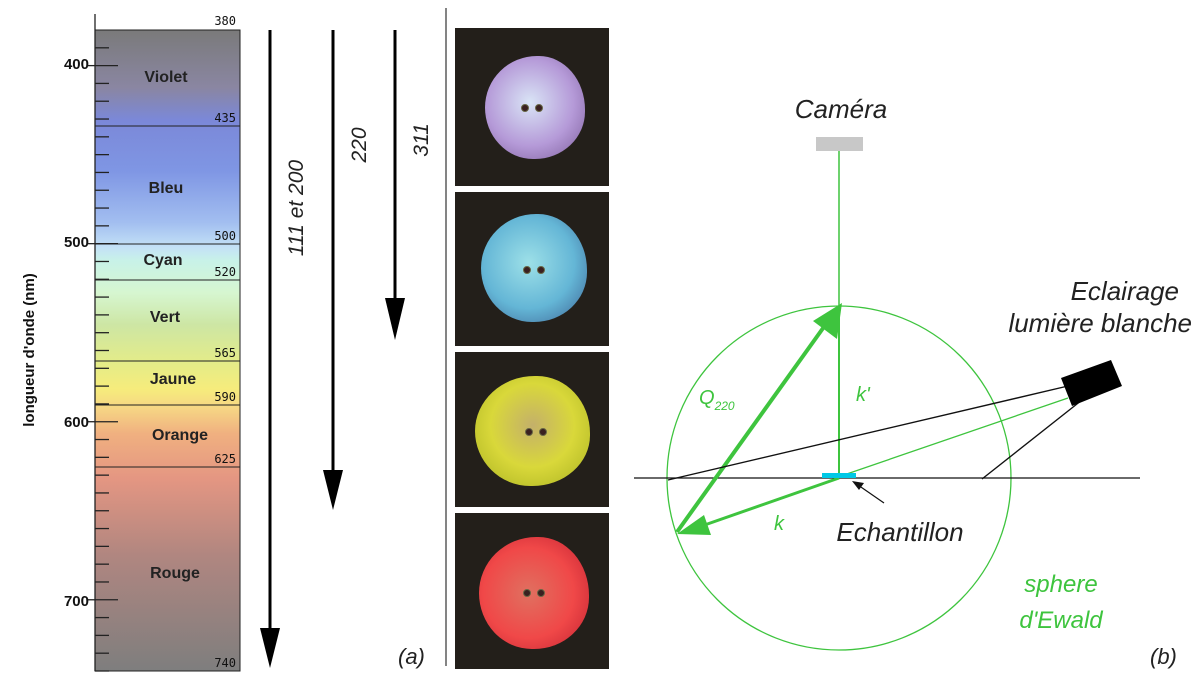 This screenshot has height=673, width=1196. I want to click on q-label: Q, so click(707, 398).